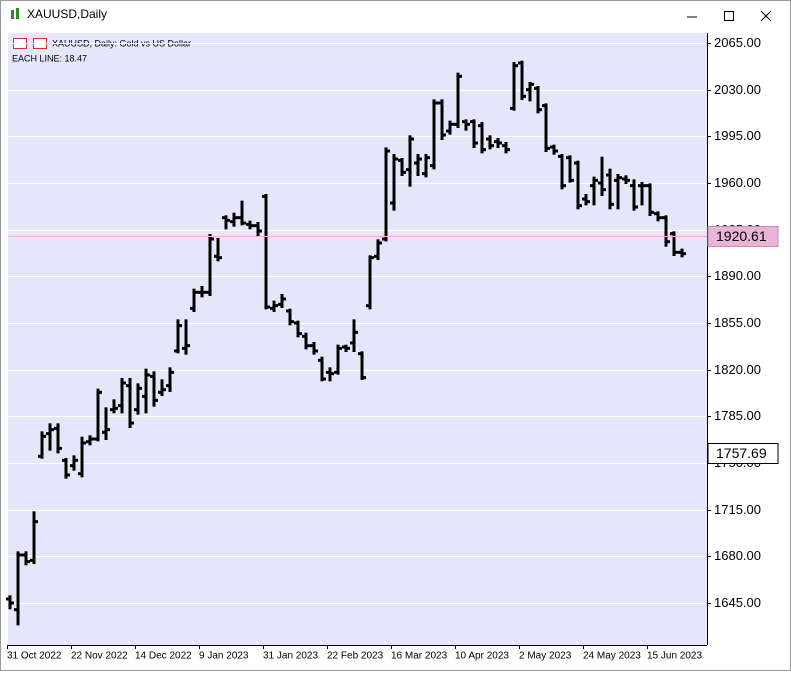  What do you see at coordinates (674, 656) in the screenshot?
I see `x-tick-label: 15 Jun 2023` at bounding box center [674, 656].